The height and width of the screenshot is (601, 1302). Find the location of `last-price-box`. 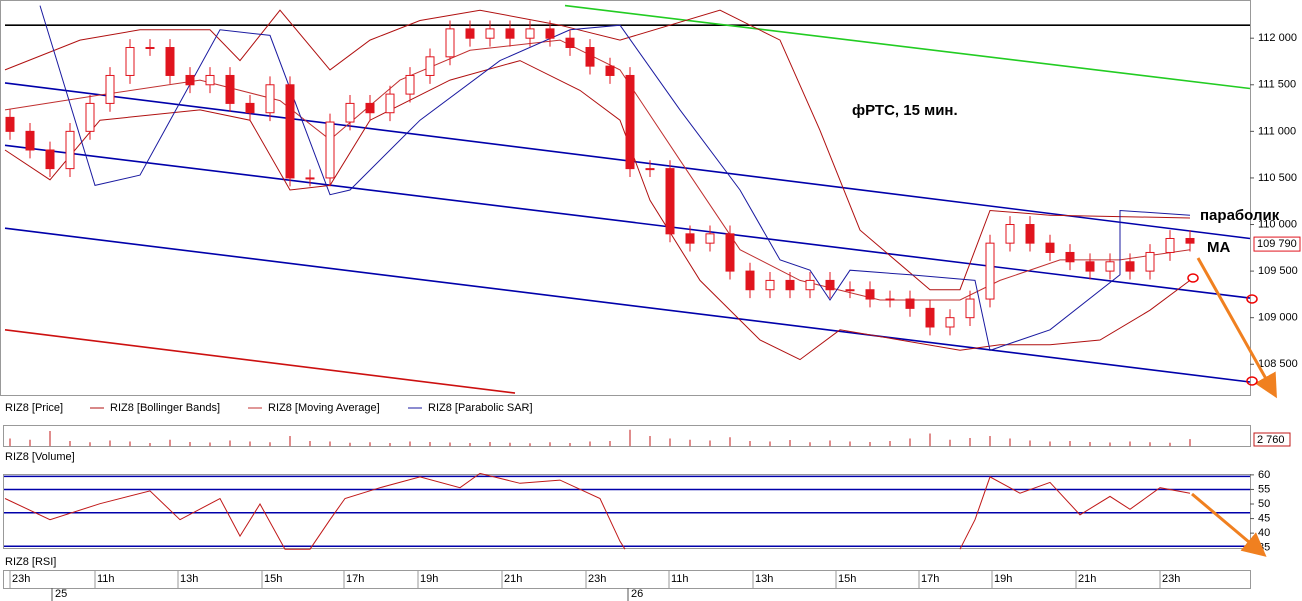

last-price-box is located at coordinates (1277, 244).